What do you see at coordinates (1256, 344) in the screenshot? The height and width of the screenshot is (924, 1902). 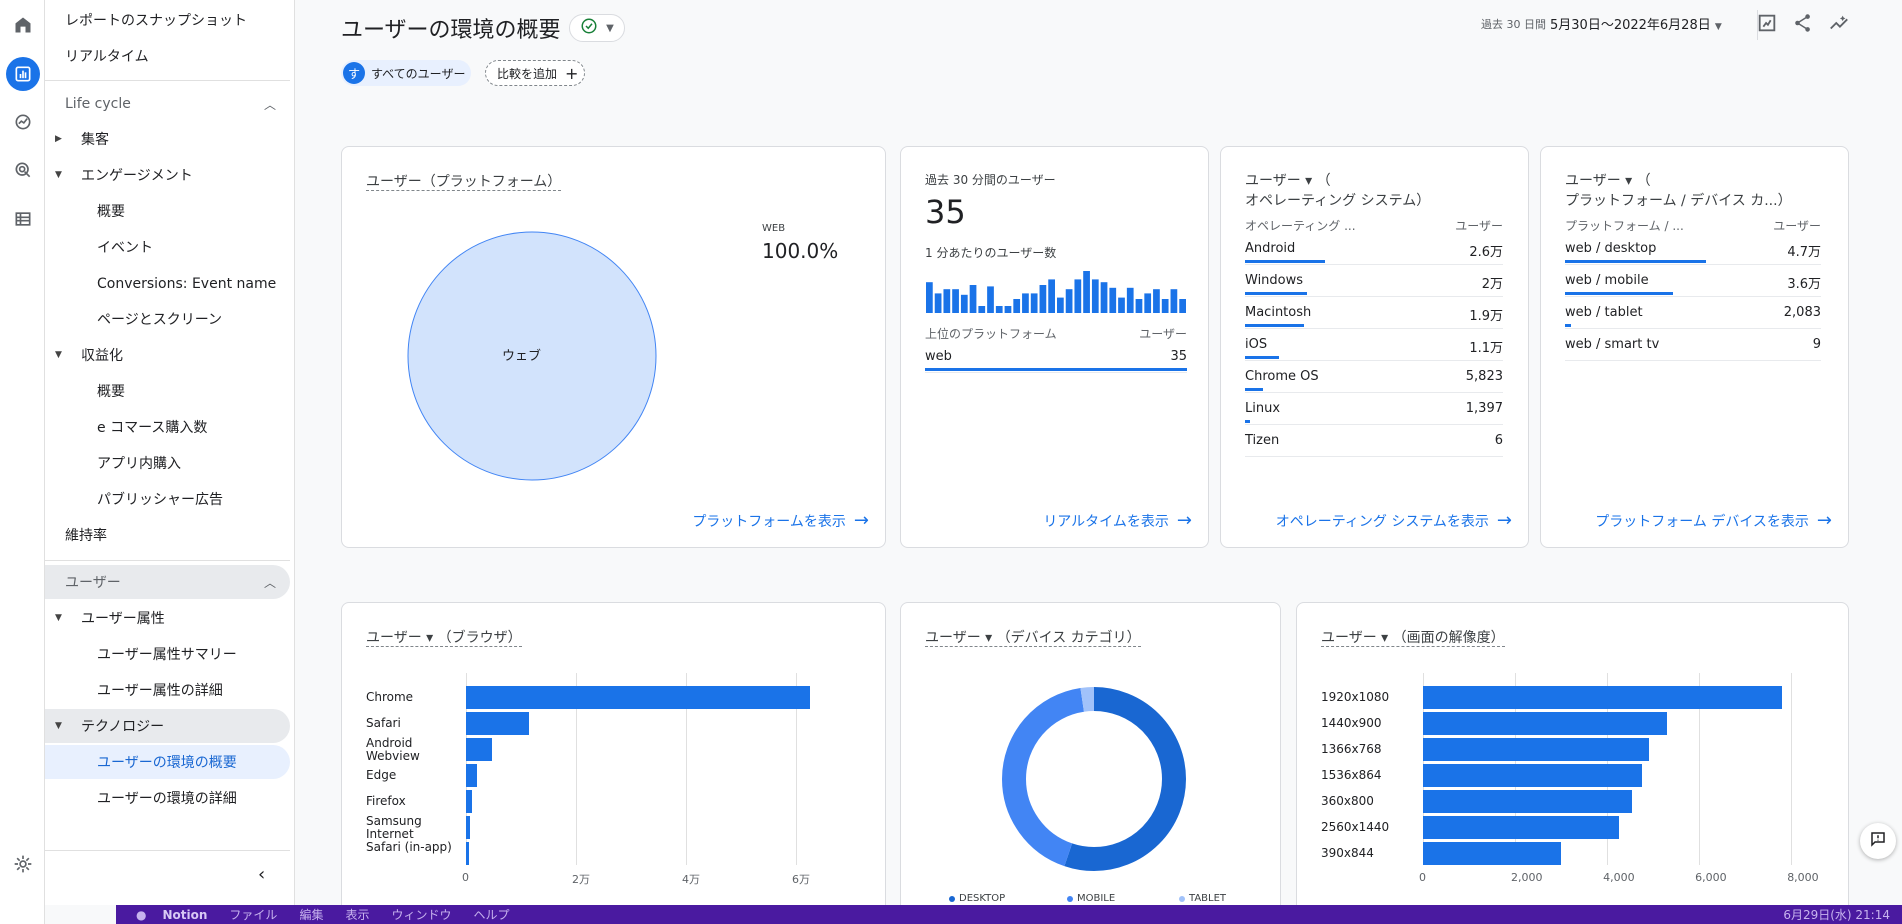 I see `row-label: iOS` at bounding box center [1256, 344].